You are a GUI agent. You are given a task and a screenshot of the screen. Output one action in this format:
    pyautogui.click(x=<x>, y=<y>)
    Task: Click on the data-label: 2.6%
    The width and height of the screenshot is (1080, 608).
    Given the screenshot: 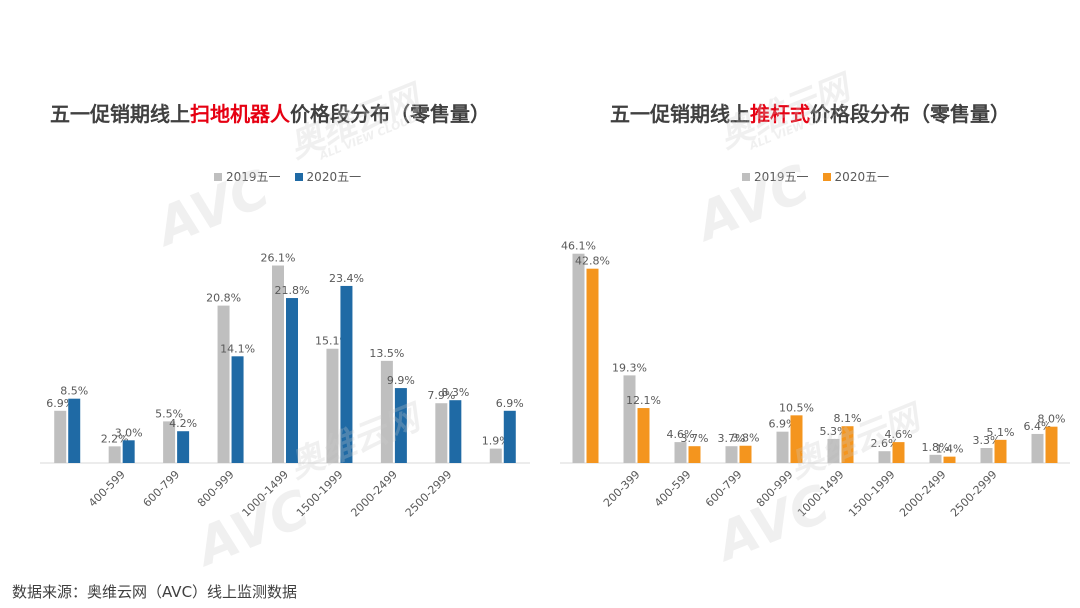 What is the action you would take?
    pyautogui.click(x=885, y=443)
    